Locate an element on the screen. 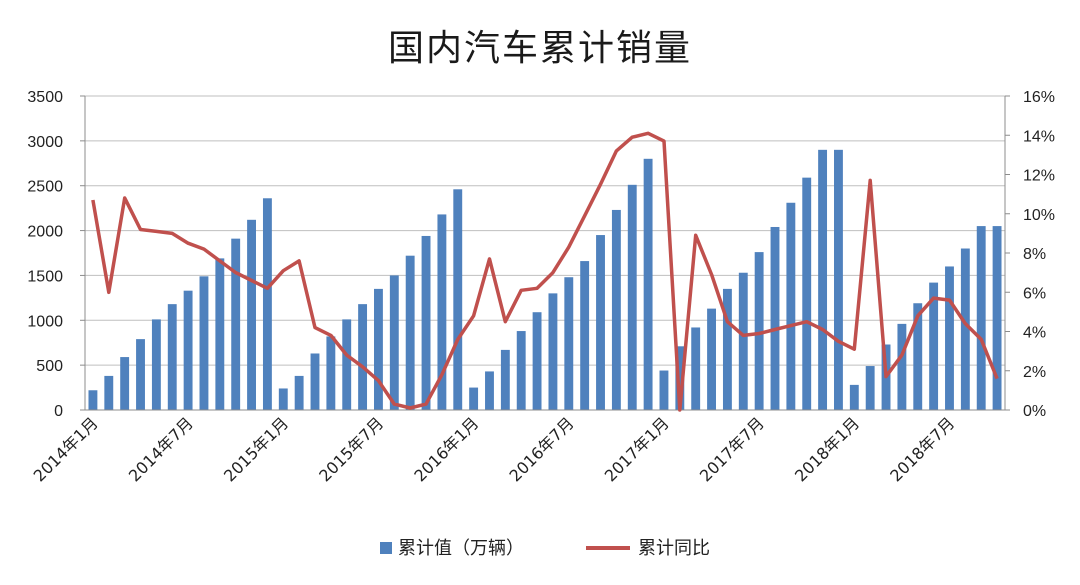  y-left-tick-label: 500 is located at coordinates (49, 366).